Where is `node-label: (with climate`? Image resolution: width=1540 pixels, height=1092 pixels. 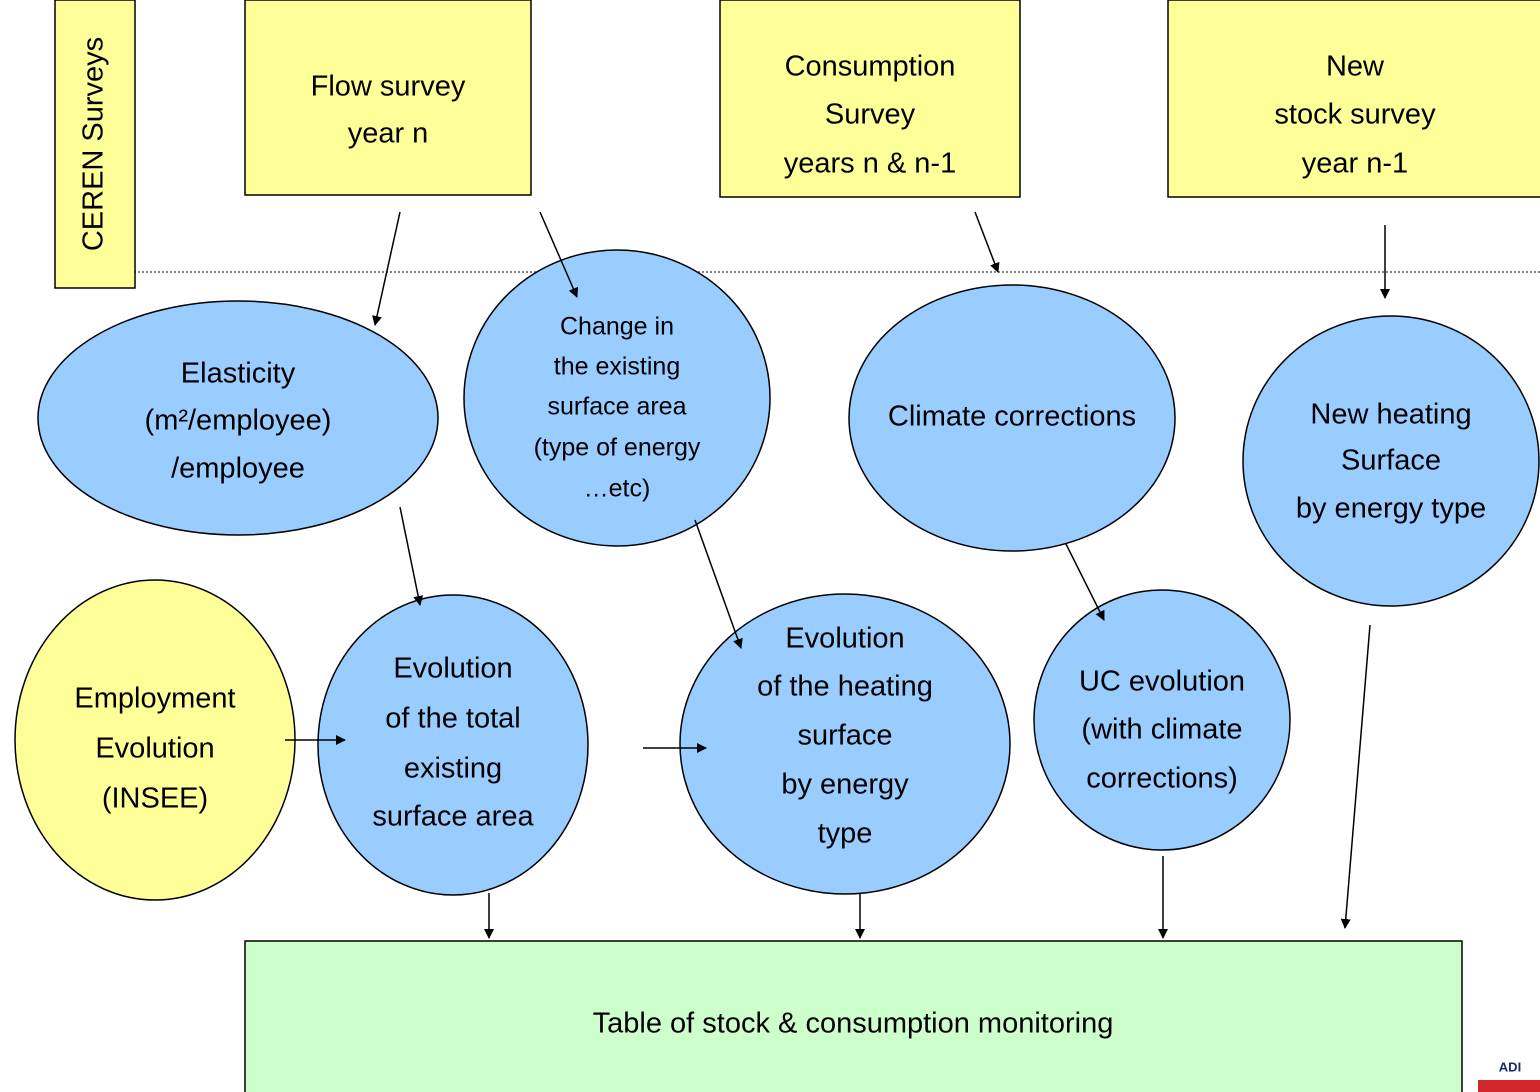
node-label: (with climate is located at coordinates (1161, 730).